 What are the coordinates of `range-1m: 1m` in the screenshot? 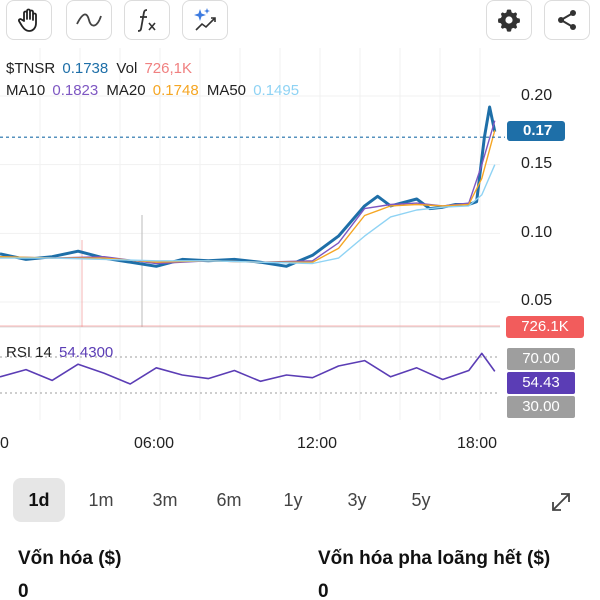 It's located at (101, 500).